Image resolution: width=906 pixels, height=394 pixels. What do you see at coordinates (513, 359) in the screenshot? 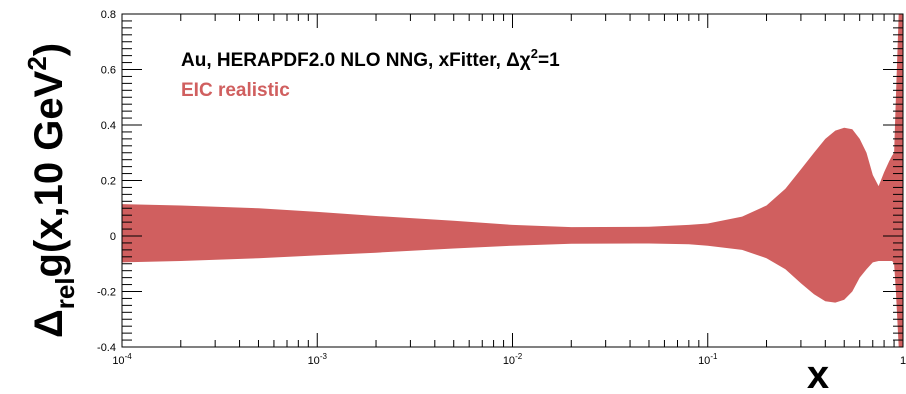
I see `x-tick-label: 10⁻²` at bounding box center [513, 359].